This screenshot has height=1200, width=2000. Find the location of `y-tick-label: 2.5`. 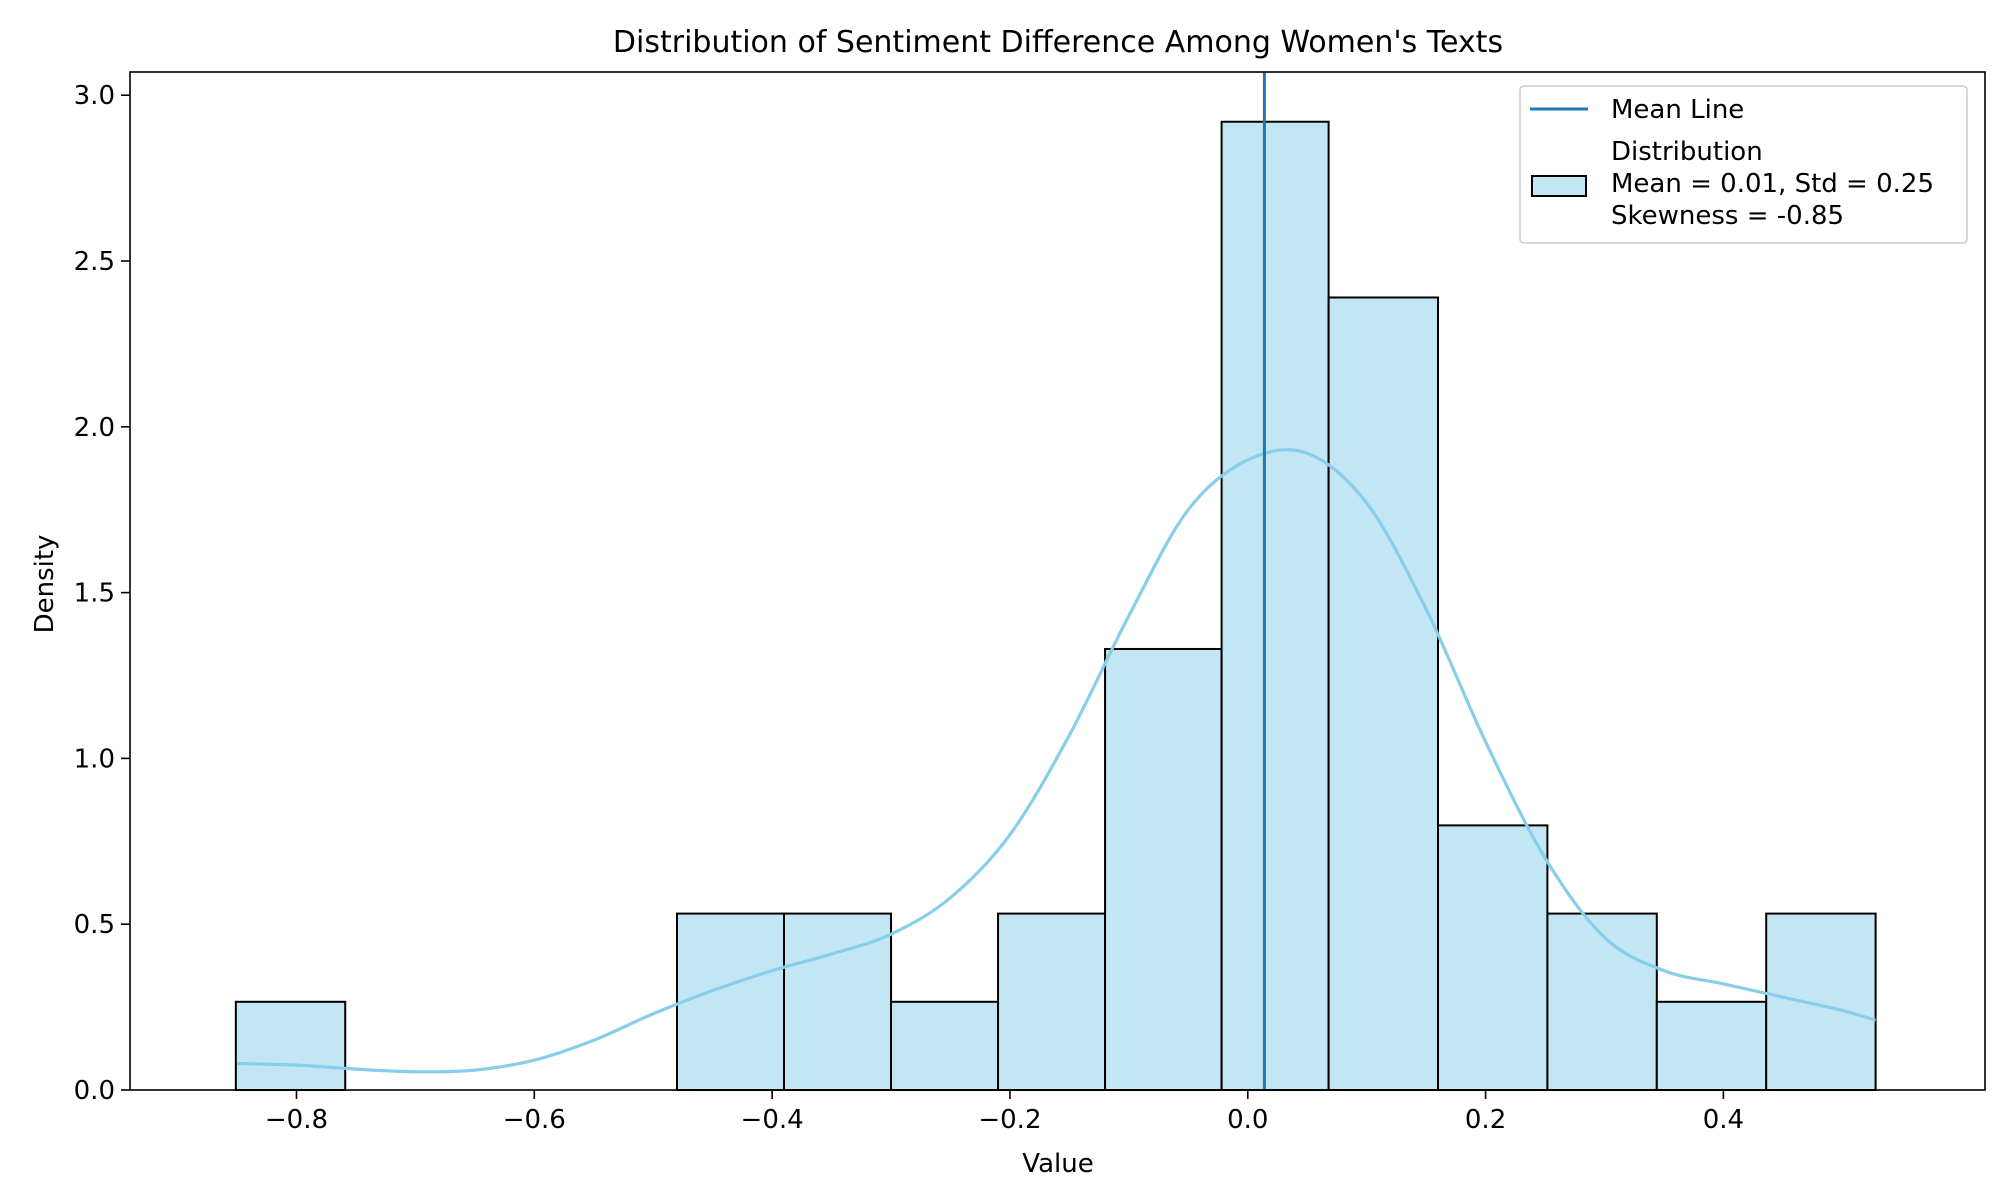

y-tick-label: 2.5 is located at coordinates (94, 262).